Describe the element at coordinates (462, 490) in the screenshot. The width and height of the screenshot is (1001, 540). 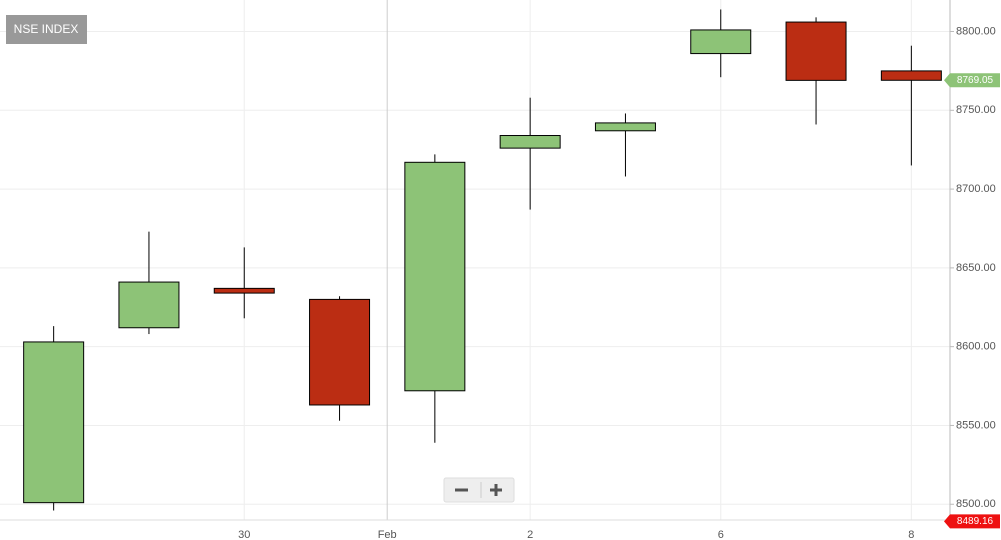
I see `zoom-out-button` at that location.